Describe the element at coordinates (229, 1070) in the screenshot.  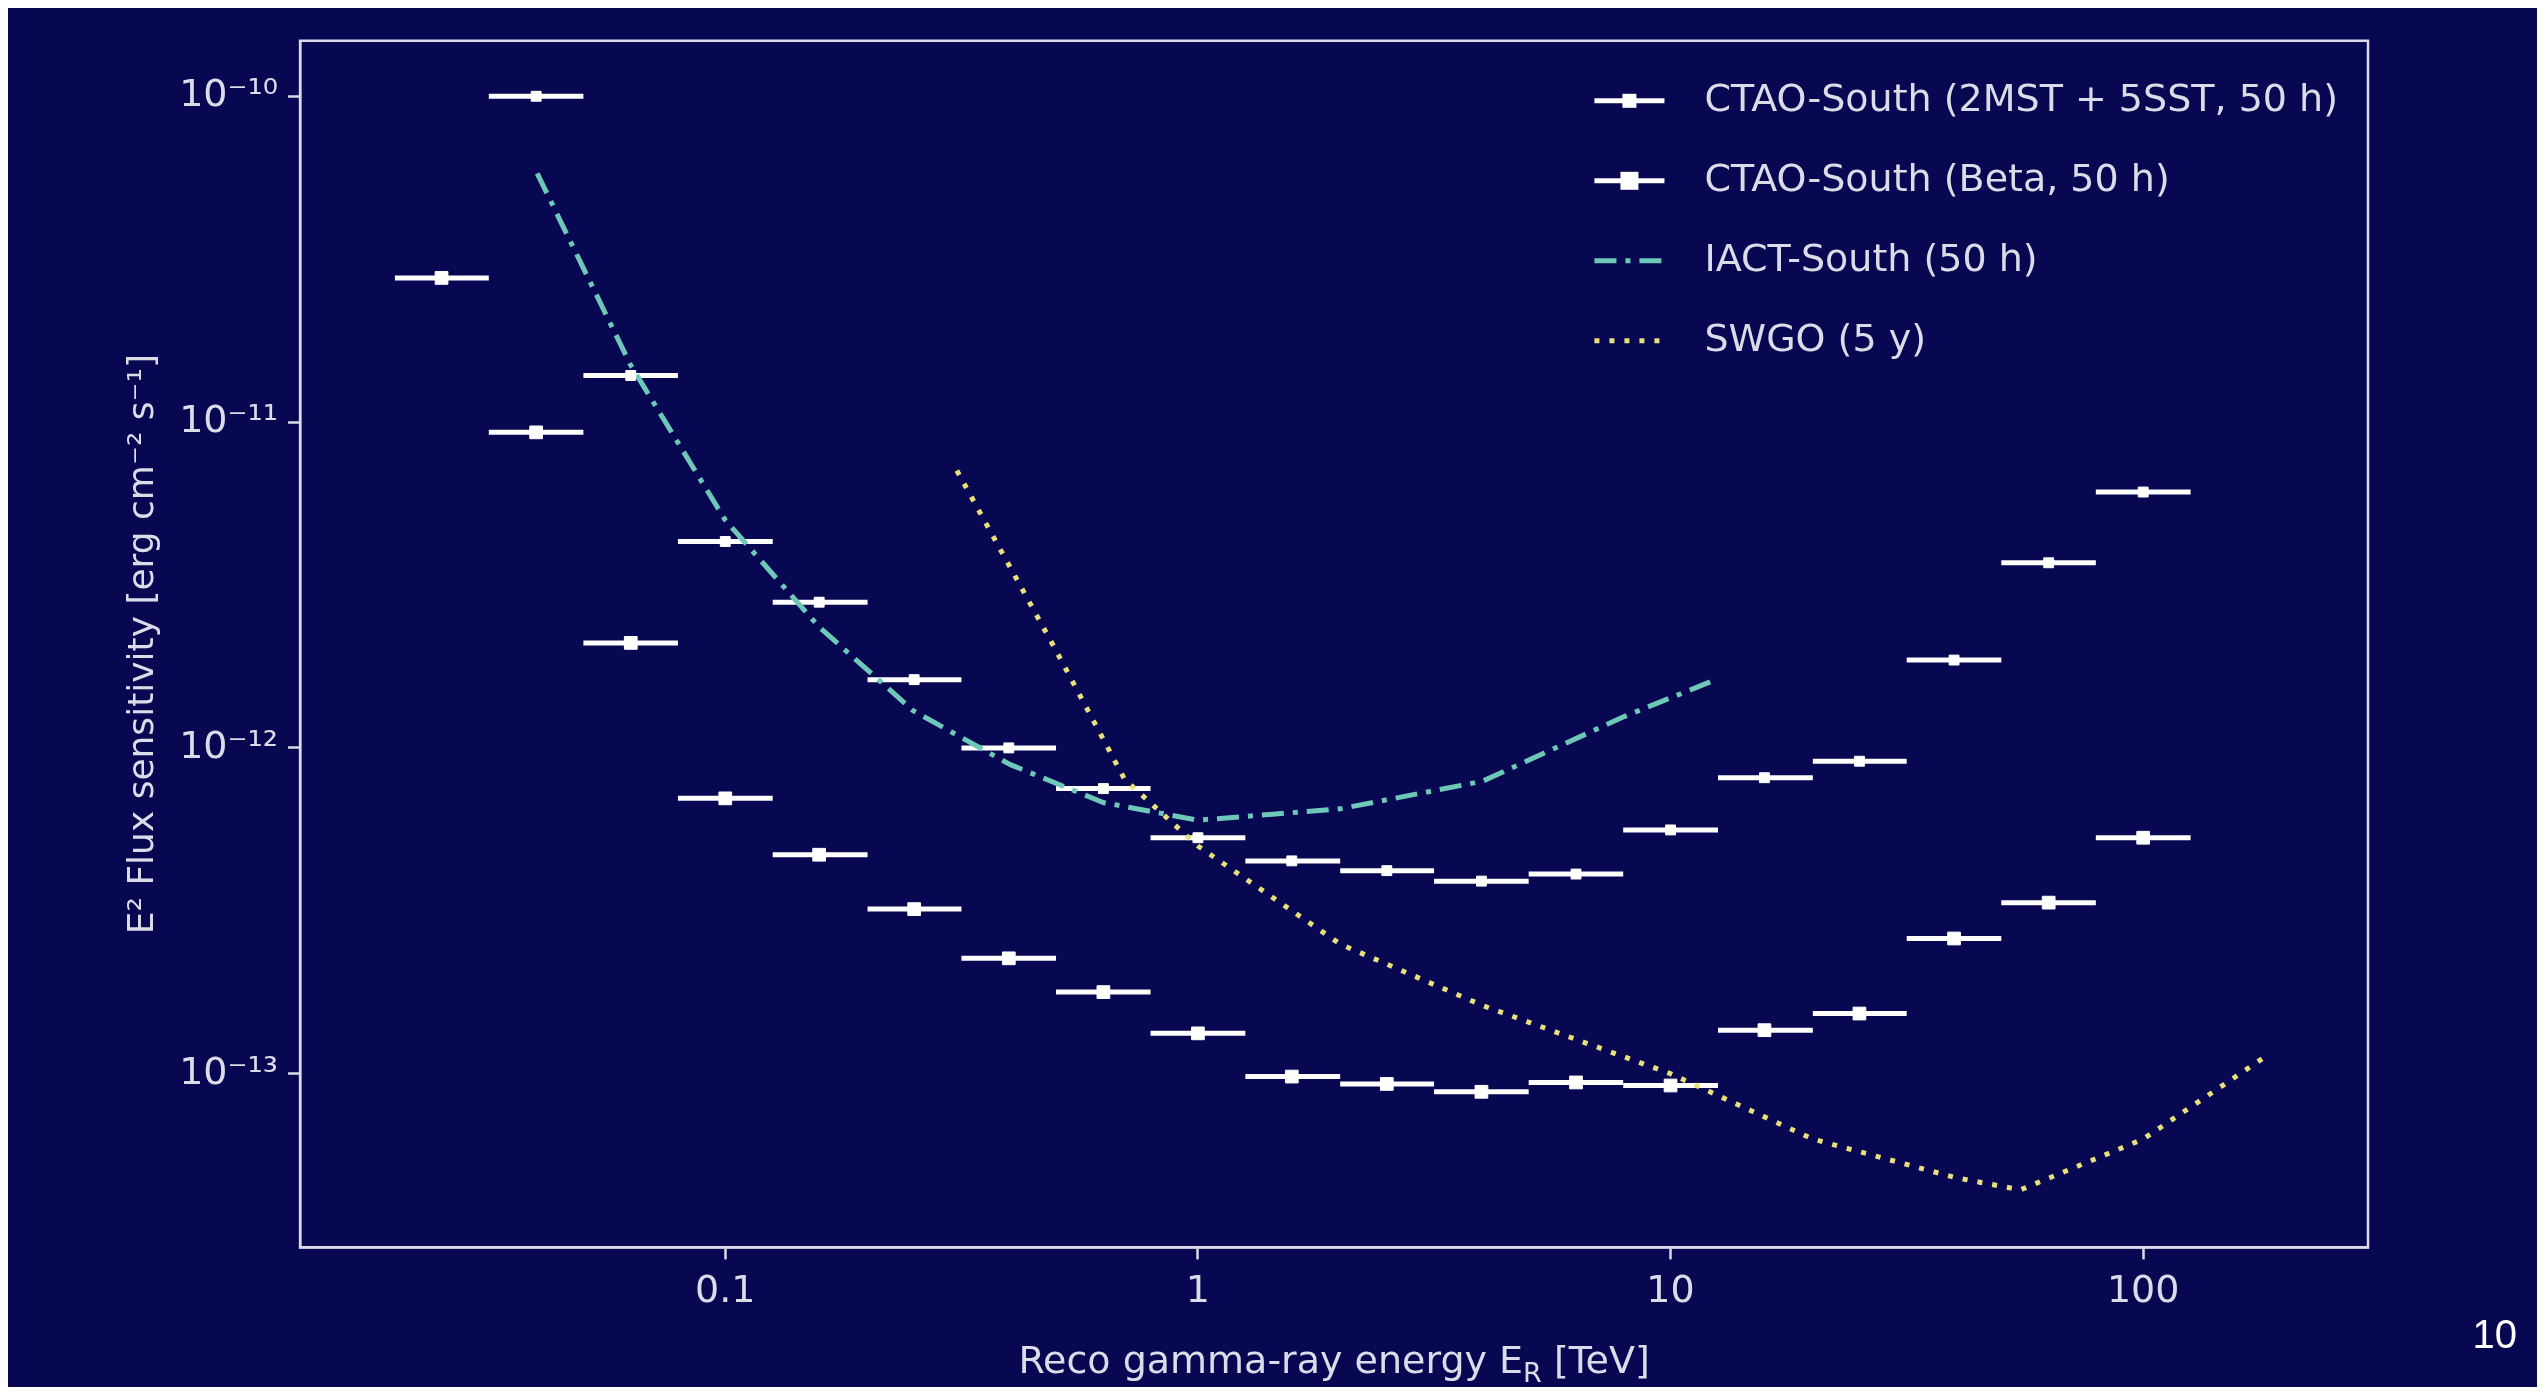
I see `y-tick-label: 10⁻¹³` at that location.